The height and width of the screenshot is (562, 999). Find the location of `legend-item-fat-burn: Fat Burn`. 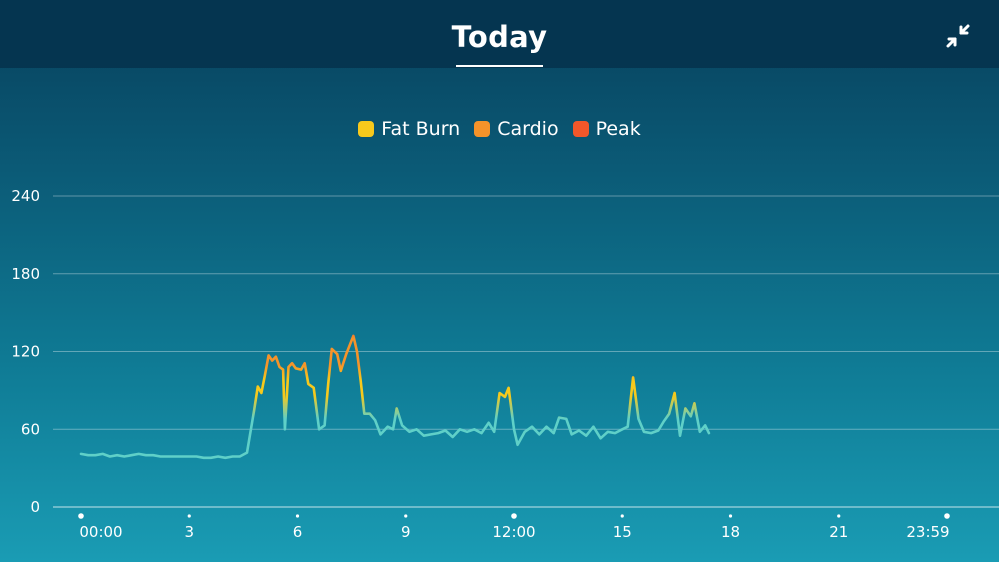

legend-item-fat-burn: Fat Burn is located at coordinates (409, 129).